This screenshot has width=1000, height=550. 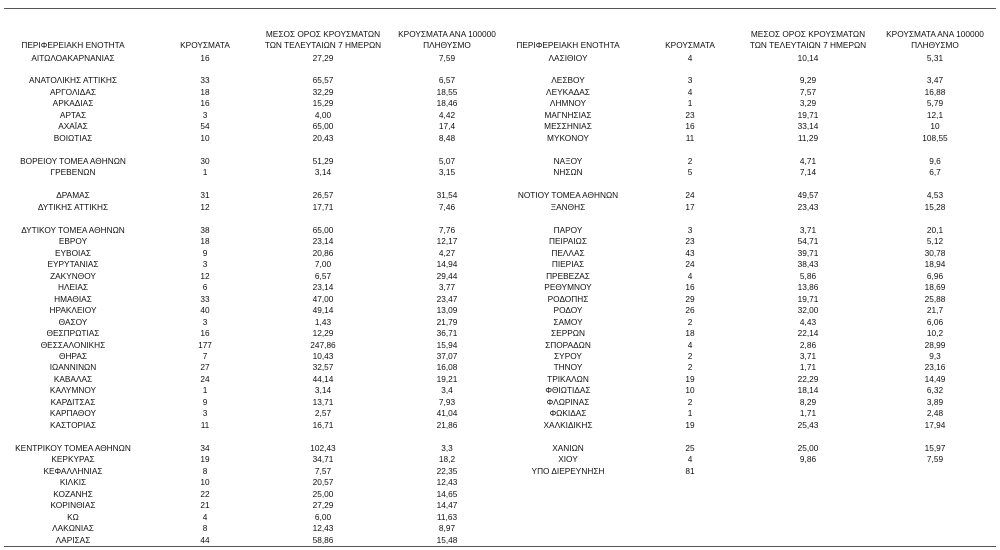 I want to click on cell: 23,47, so click(x=447, y=298).